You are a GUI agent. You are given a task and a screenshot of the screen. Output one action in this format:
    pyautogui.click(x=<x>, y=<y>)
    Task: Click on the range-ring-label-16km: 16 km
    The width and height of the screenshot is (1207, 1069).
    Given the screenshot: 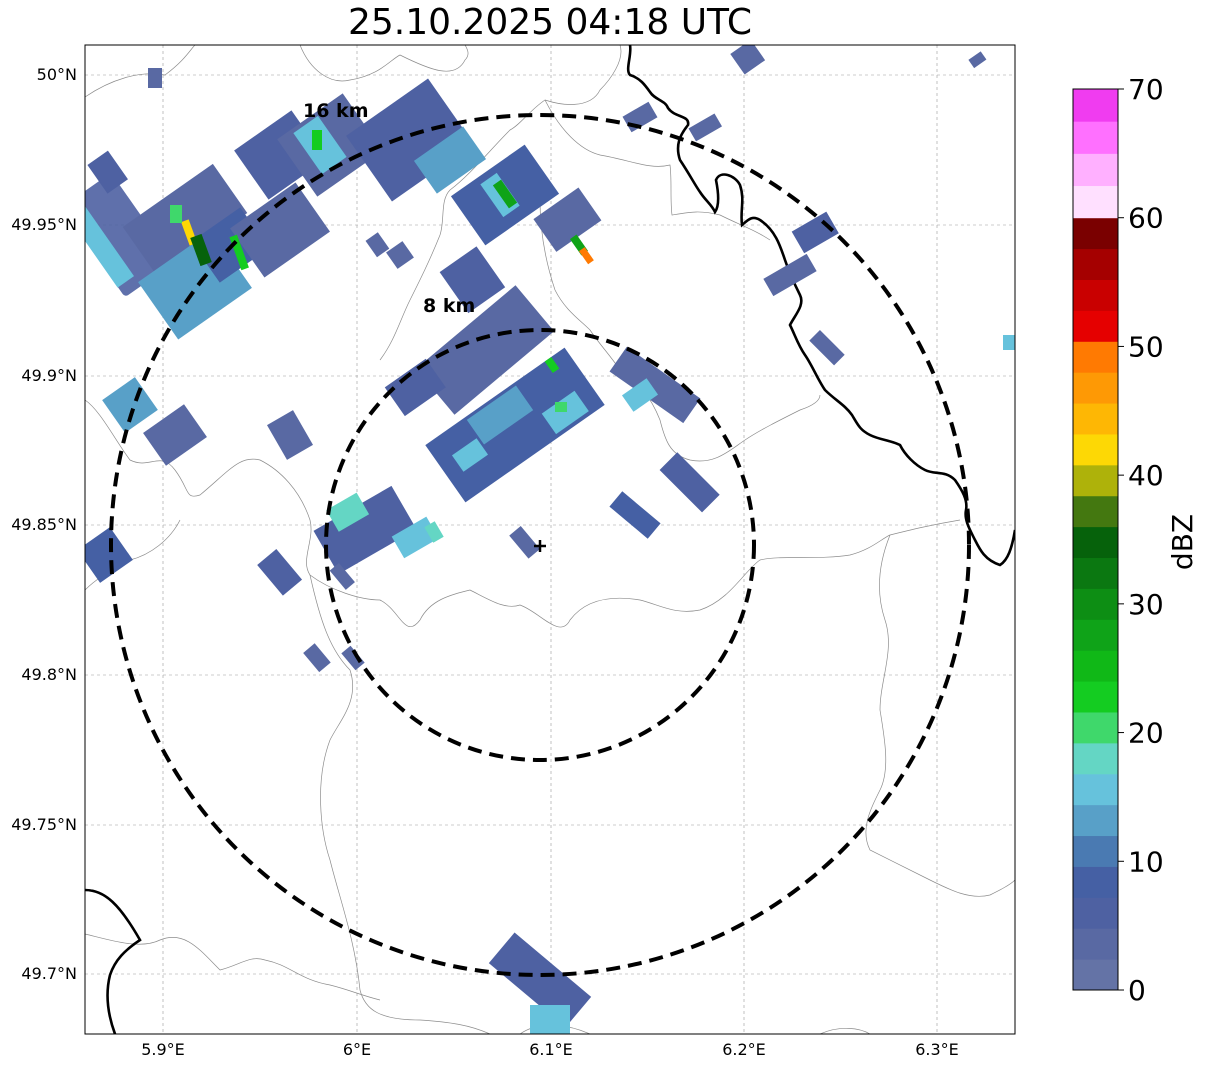 What is the action you would take?
    pyautogui.click(x=336, y=111)
    